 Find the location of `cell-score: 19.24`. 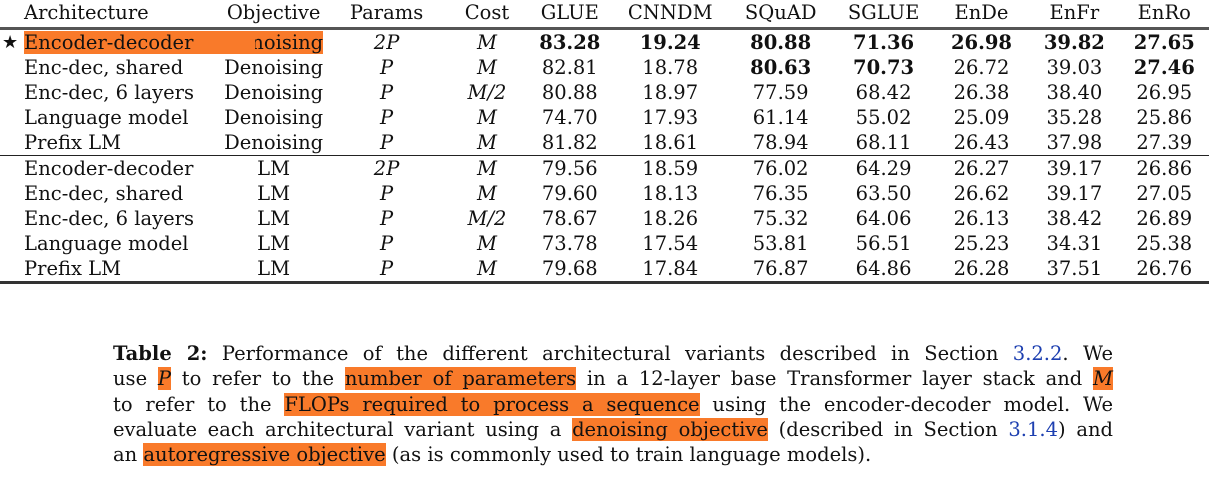

cell-score: 19.24 is located at coordinates (670, 42).